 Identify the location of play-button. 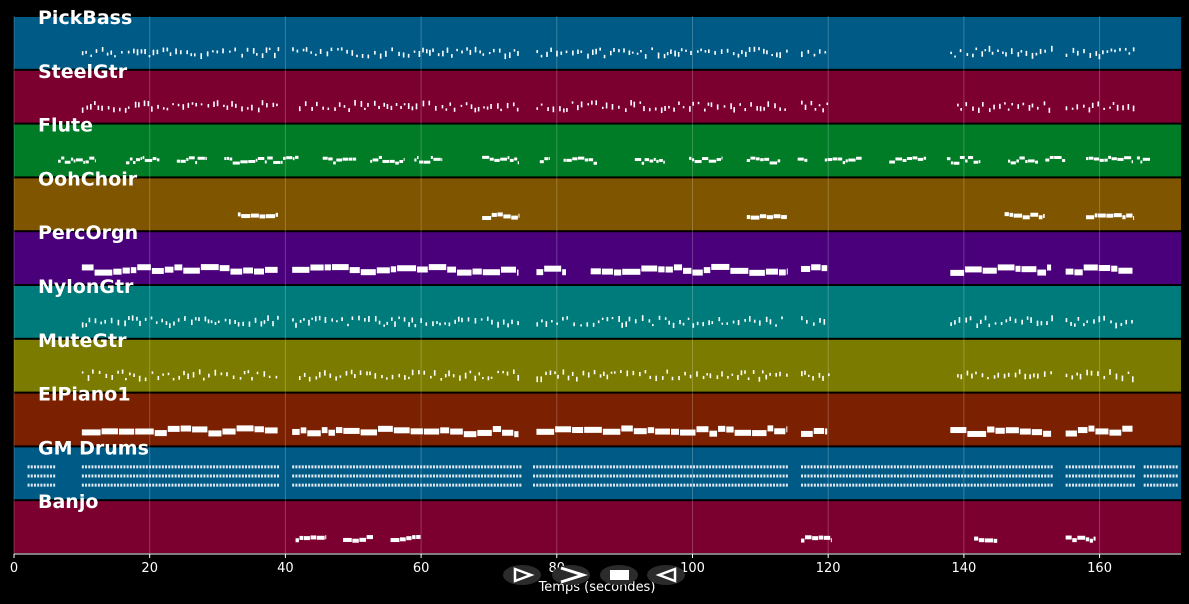
(522, 575).